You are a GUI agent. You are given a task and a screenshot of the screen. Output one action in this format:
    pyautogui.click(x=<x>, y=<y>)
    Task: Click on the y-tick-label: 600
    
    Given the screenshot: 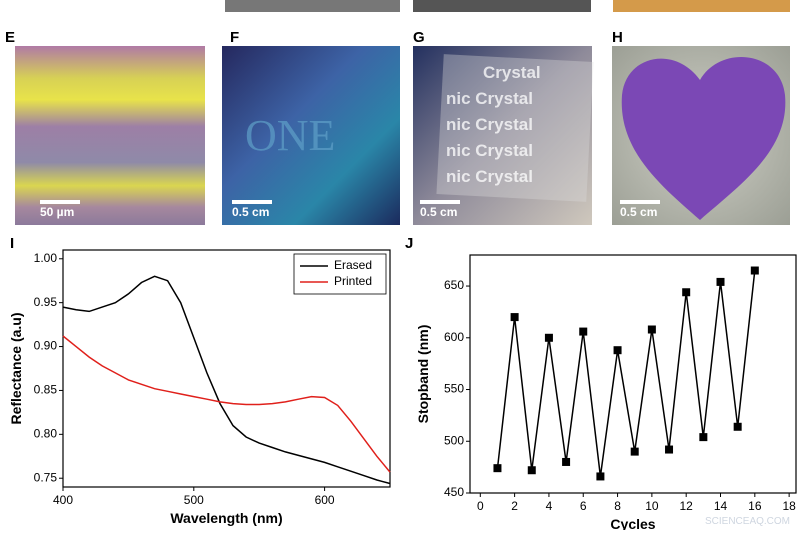 What is the action you would take?
    pyautogui.click(x=454, y=337)
    